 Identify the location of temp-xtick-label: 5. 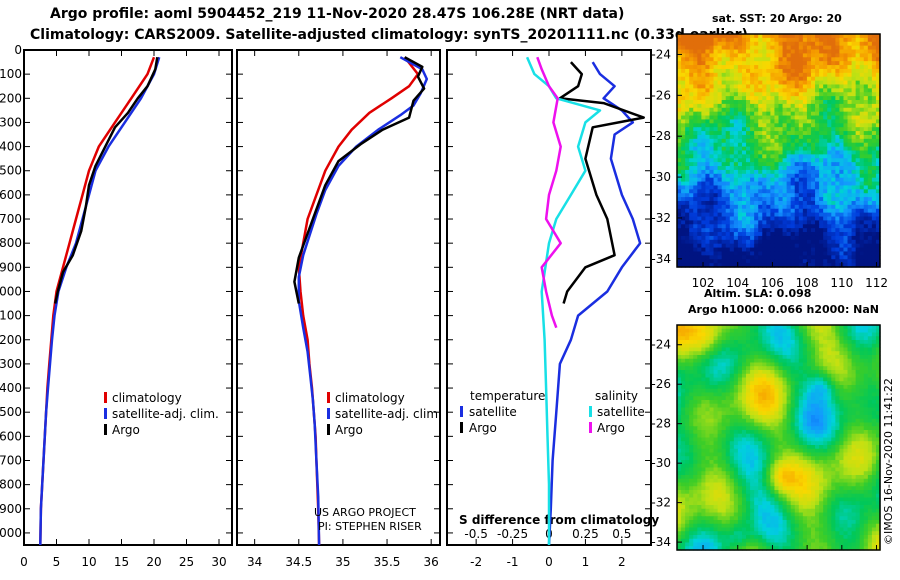
(57, 562).